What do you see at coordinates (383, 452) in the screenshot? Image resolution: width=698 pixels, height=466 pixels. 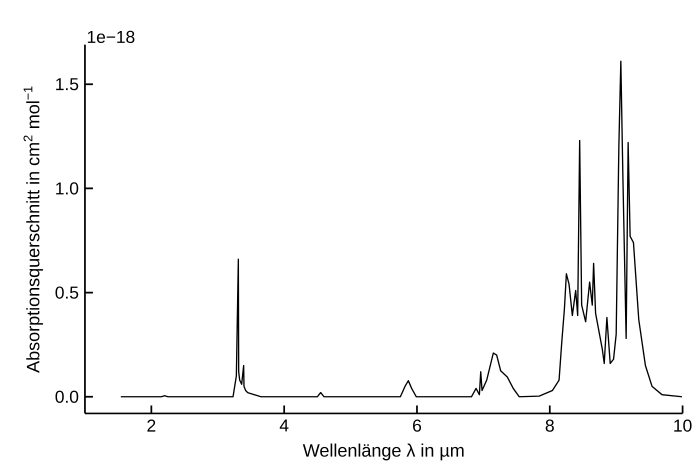 I see `x-axis-title: Wellenlänge λ in µm` at bounding box center [383, 452].